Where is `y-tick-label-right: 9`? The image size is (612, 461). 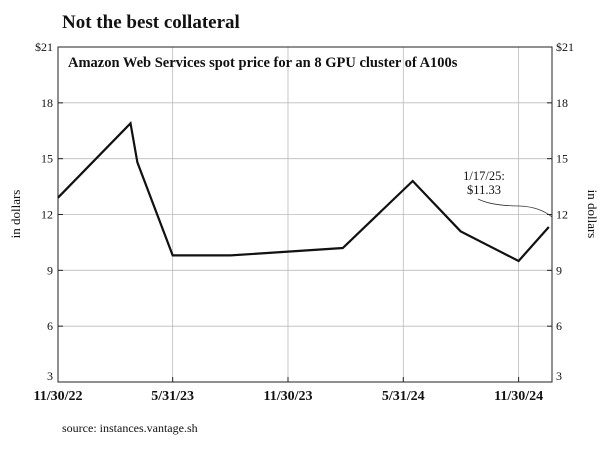
y-tick-label-right: 9 is located at coordinates (559, 270).